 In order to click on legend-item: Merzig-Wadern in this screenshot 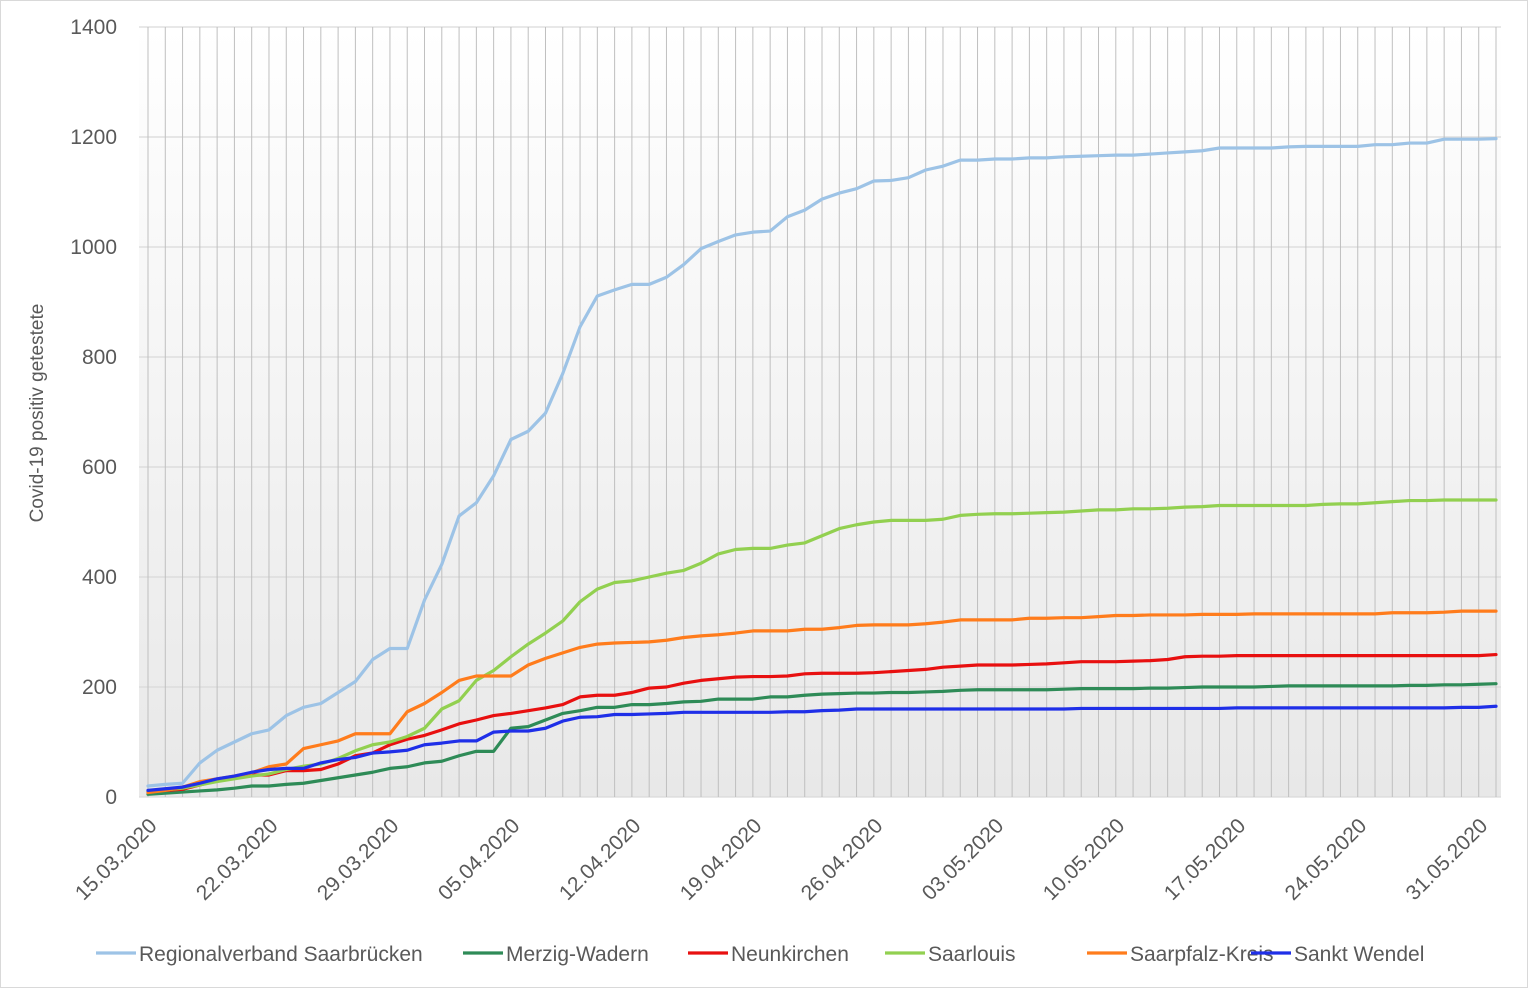, I will do `click(556, 954)`.